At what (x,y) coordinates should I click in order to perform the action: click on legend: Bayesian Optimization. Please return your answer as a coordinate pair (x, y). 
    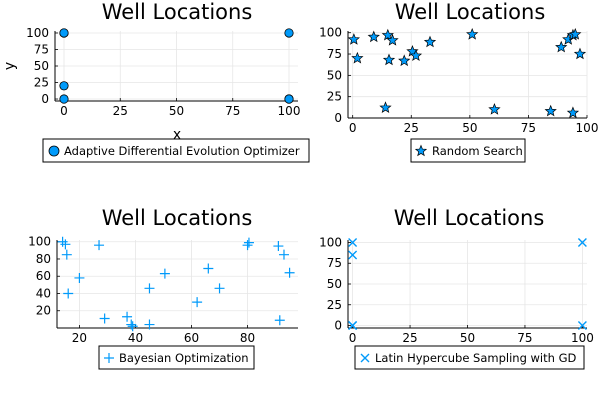
    Looking at the image, I should click on (176, 357).